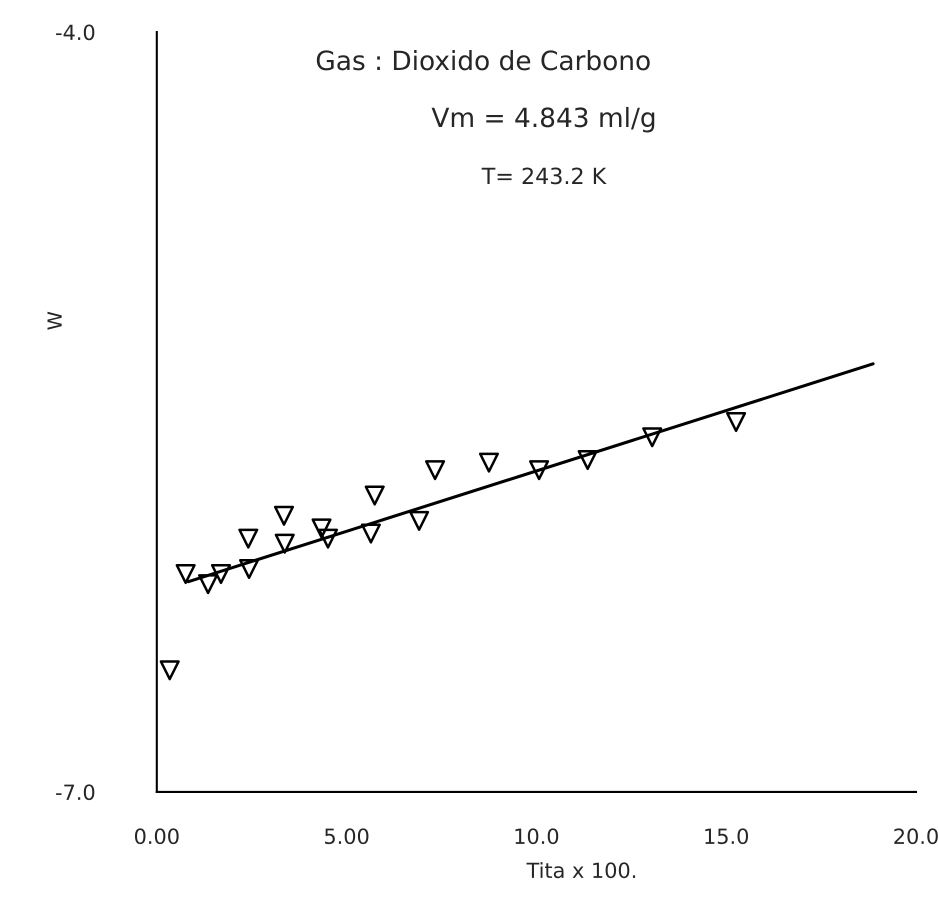 The width and height of the screenshot is (939, 904). I want to click on y-tick-label: -4.0, so click(75, 32).